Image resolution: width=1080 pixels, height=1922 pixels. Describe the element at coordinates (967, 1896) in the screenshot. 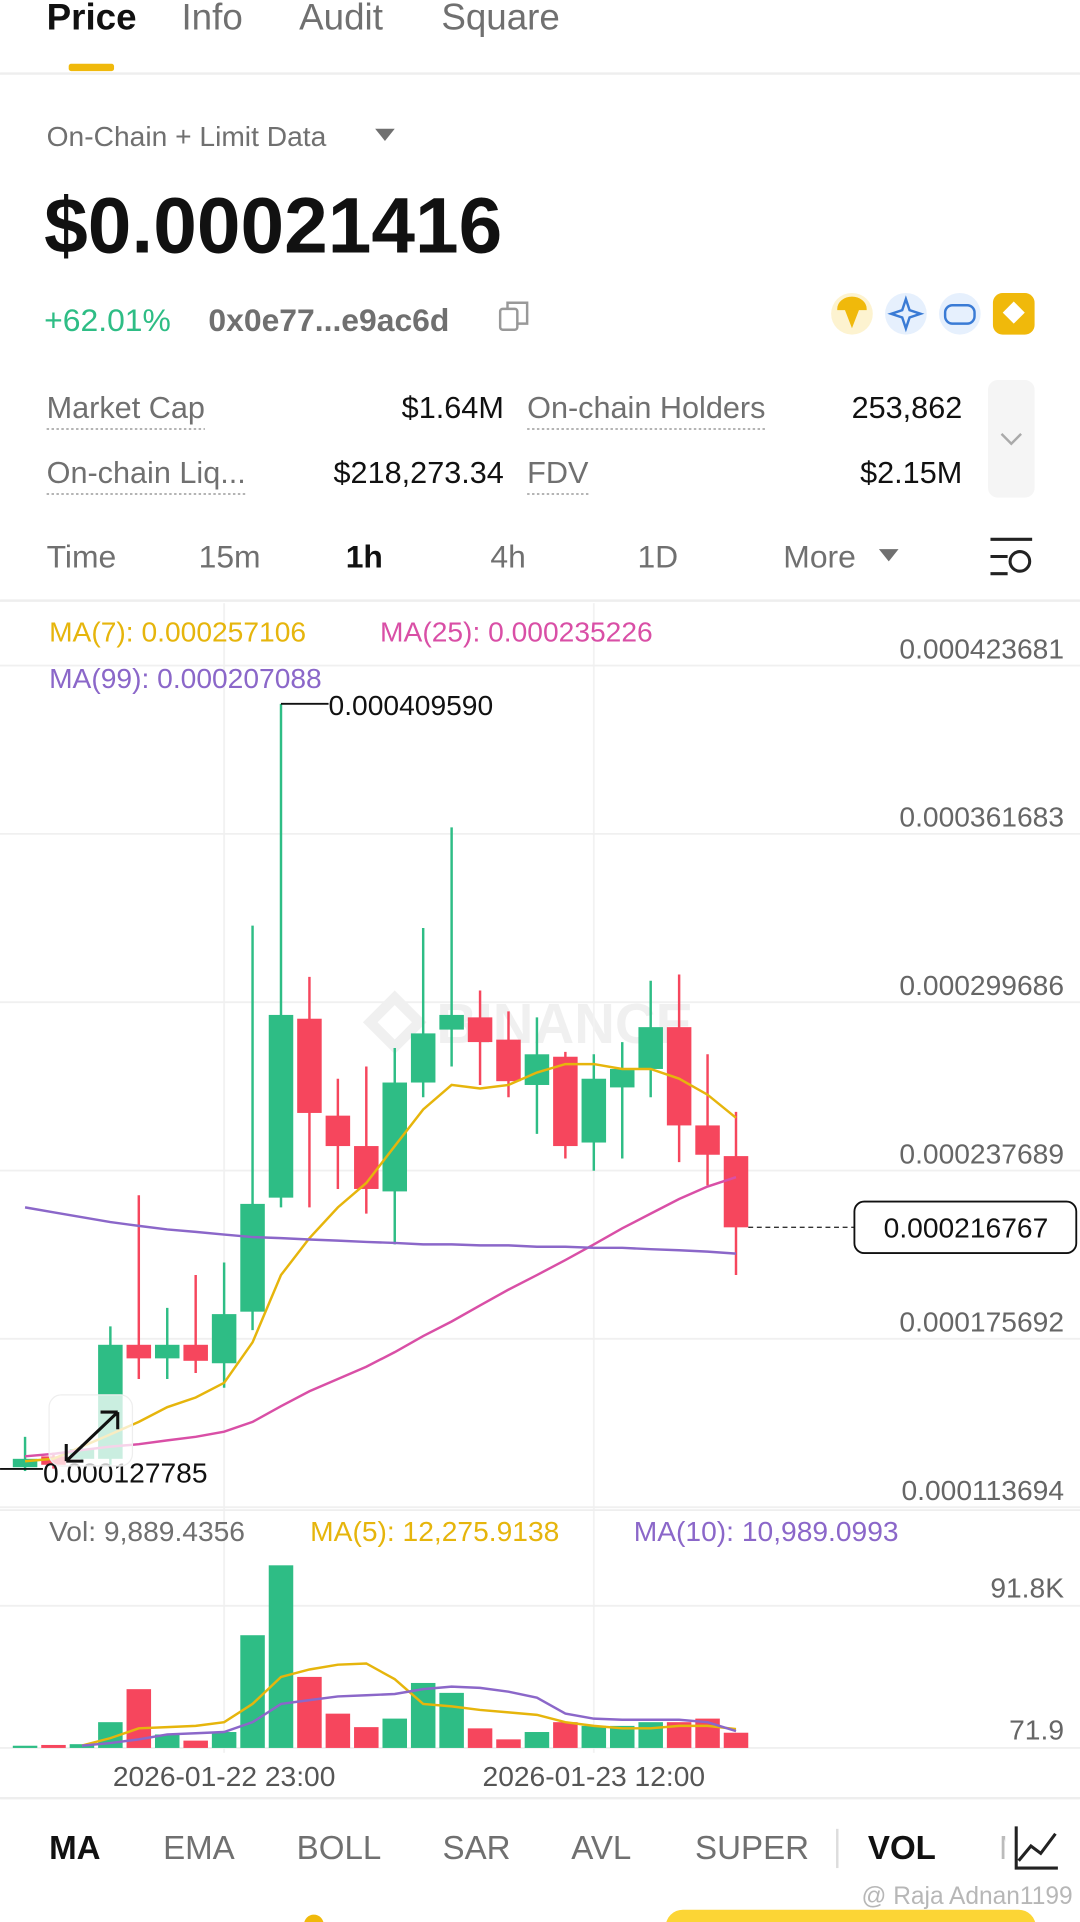

I see `watermark: @ Raja Adnan1199` at that location.